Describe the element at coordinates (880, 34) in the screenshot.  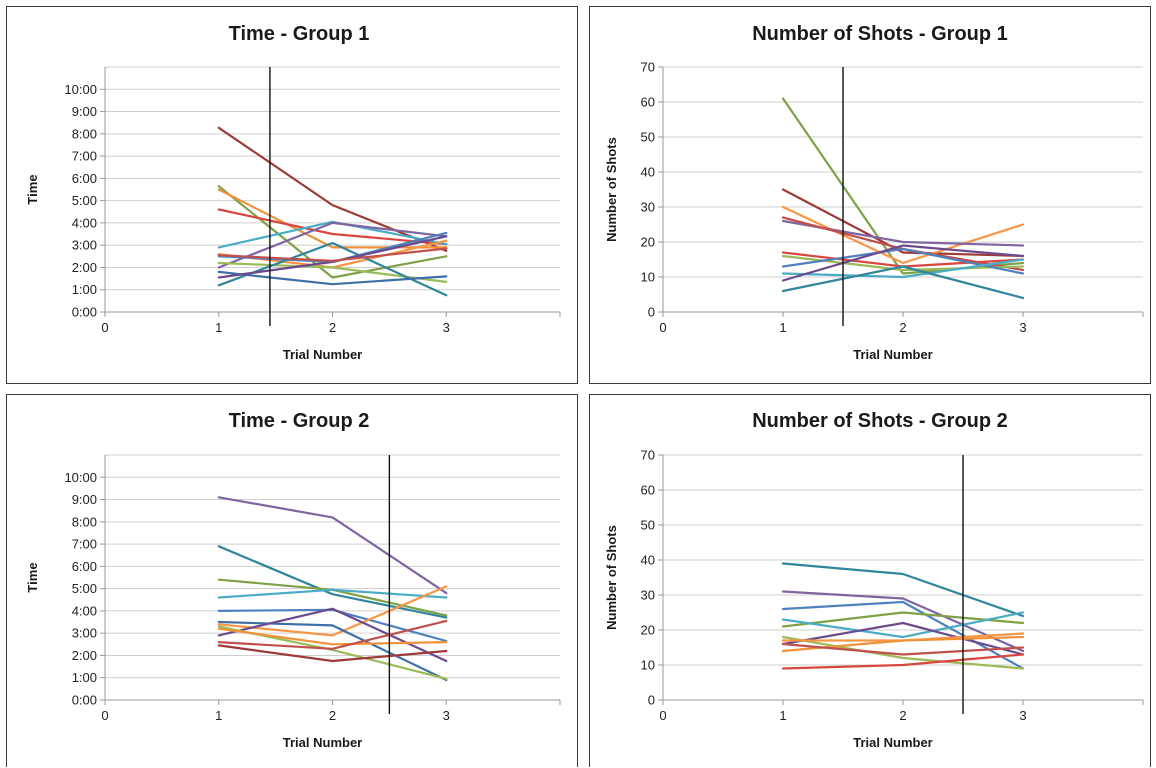
I see `chart-title: Number of Shots - Group 1` at that location.